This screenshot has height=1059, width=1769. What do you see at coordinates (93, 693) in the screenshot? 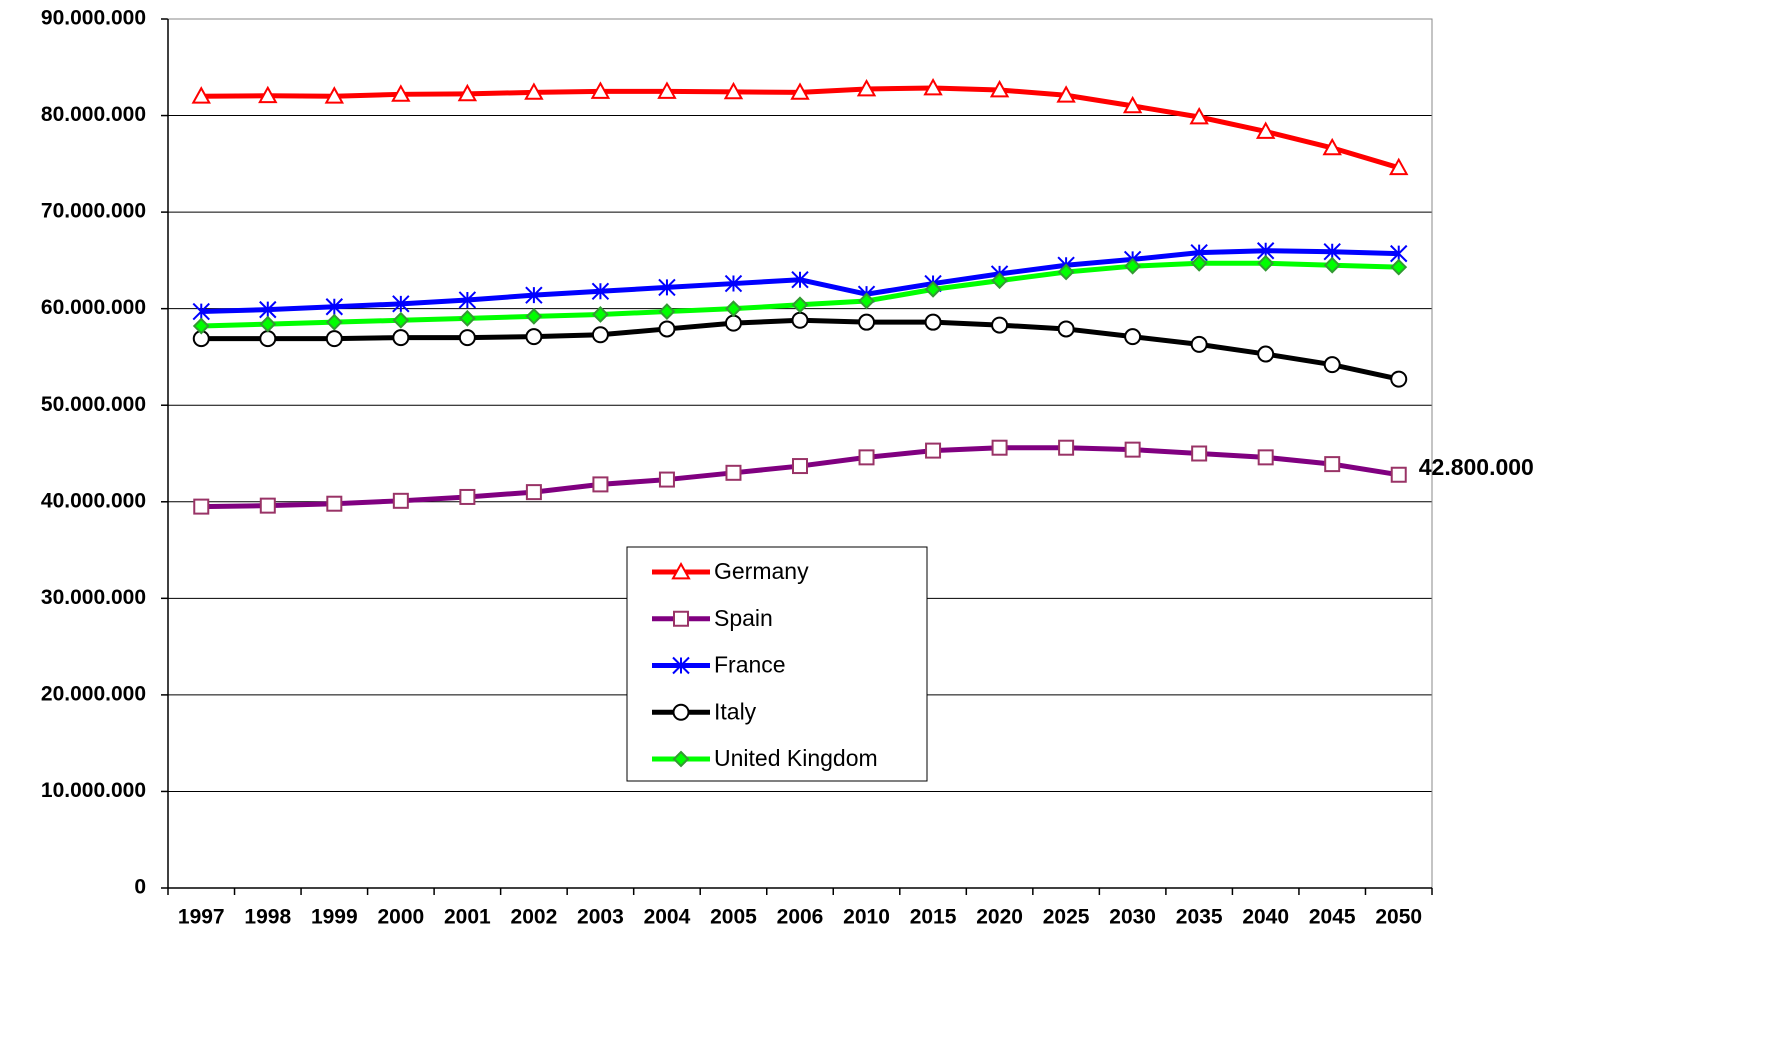
I see `y-tick-label: 20.000.000` at bounding box center [93, 693].